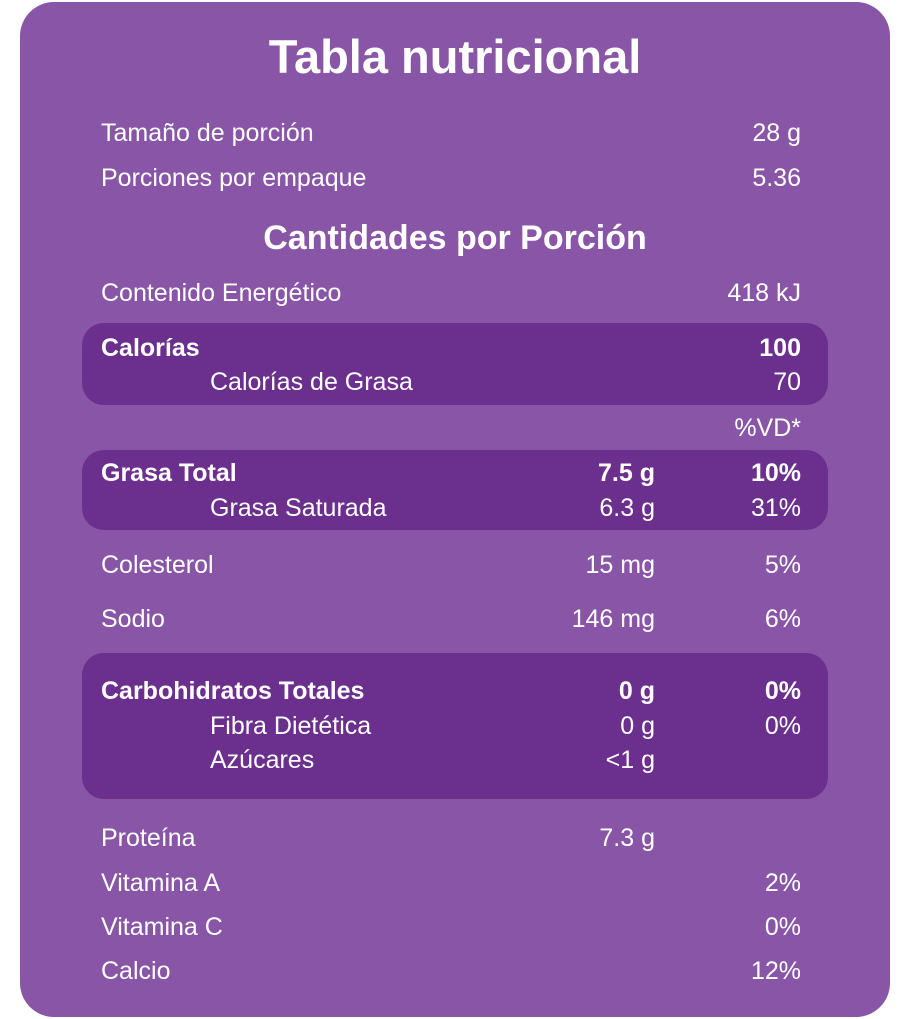 The image size is (910, 1019). I want to click on row-label: Tamaño de porción, so click(207, 133).